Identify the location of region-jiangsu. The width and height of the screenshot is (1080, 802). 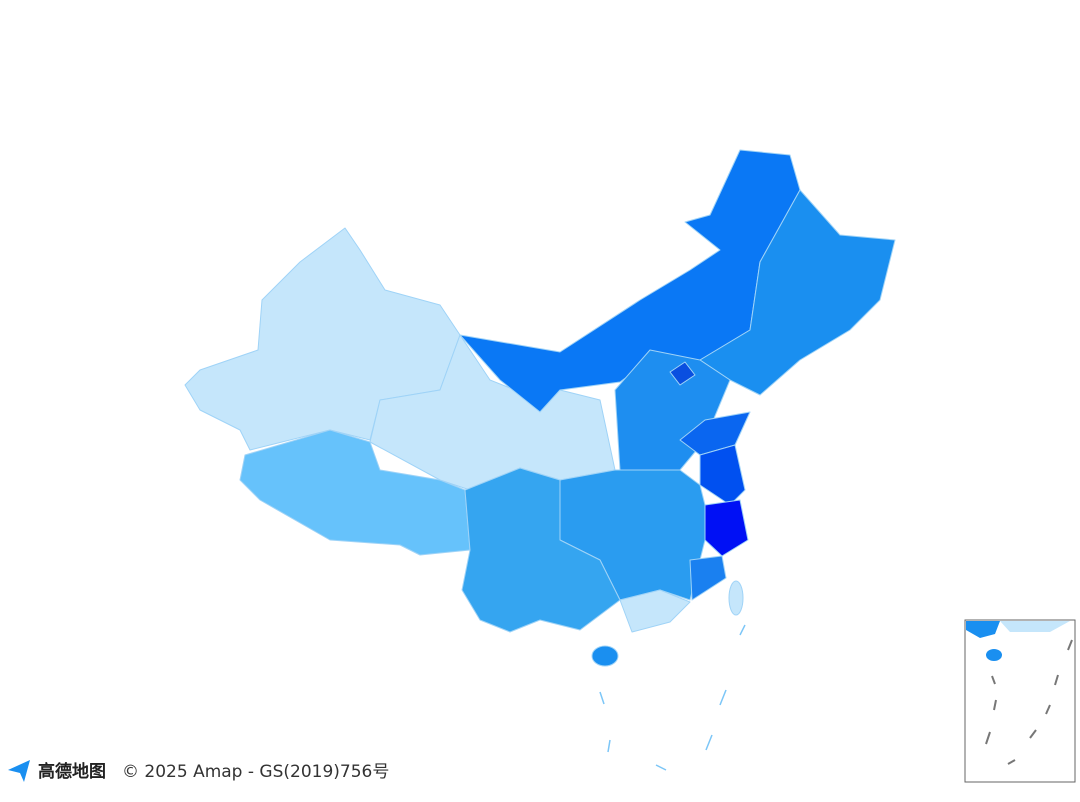
(722, 475).